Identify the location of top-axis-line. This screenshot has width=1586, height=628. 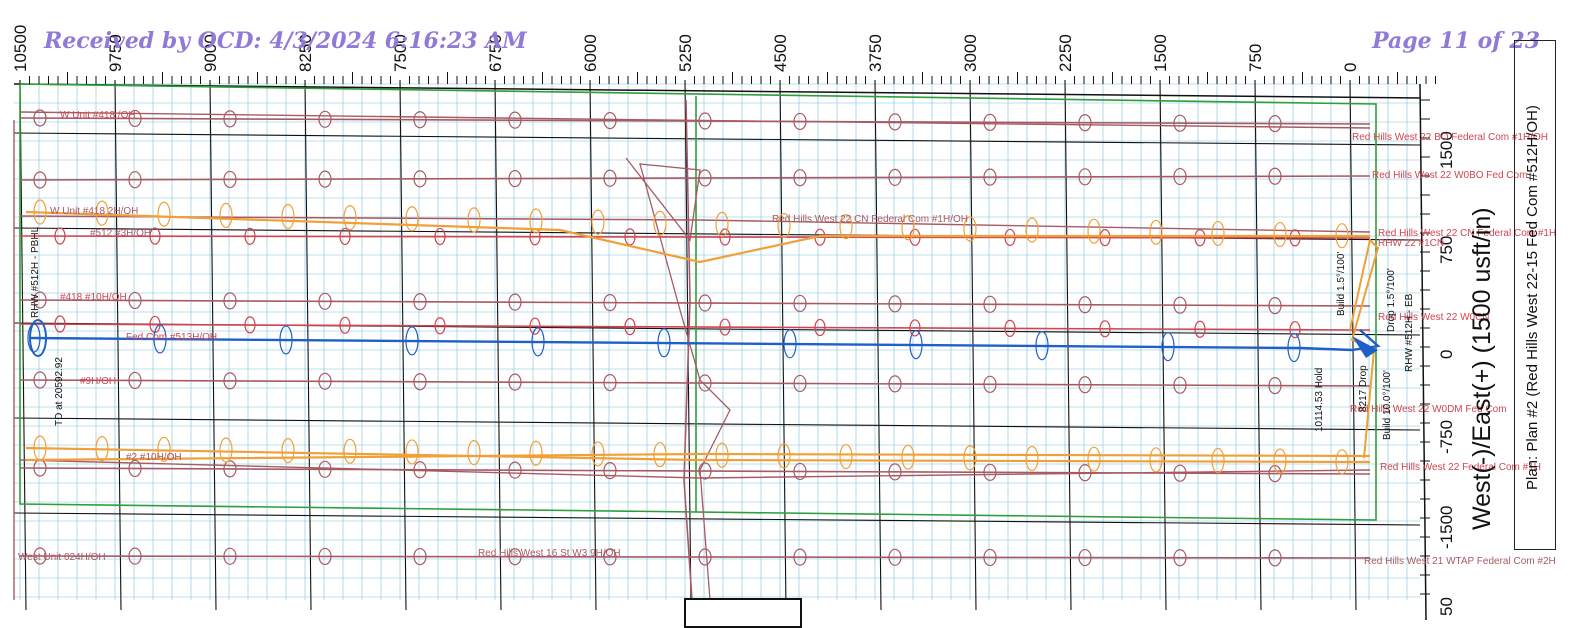
(717, 91).